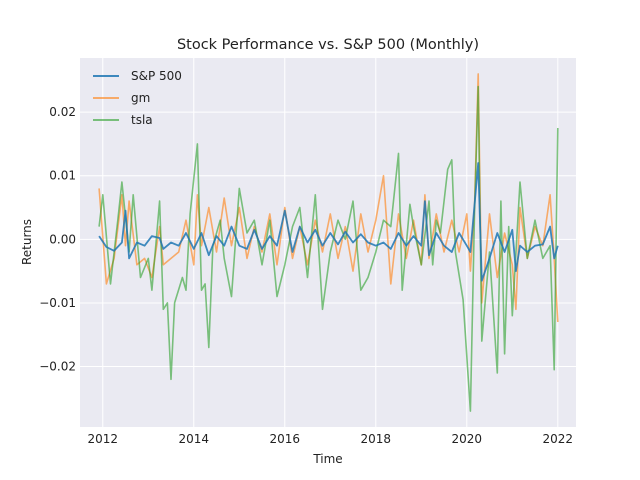  Describe the element at coordinates (142, 120) in the screenshot. I see `legend-label-tsla: tsla` at that location.